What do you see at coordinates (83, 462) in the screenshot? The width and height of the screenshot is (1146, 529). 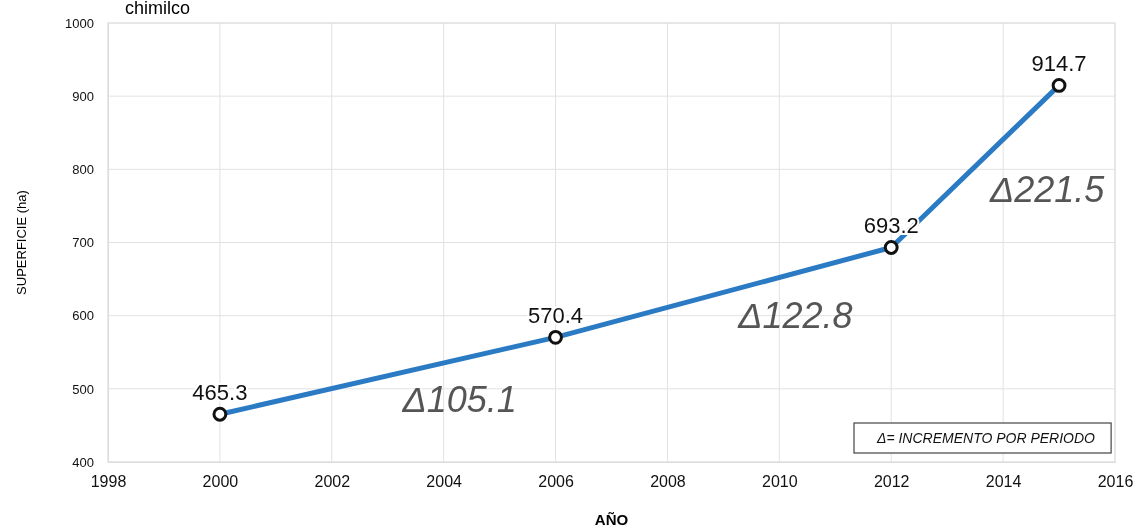 I see `y-tick-label: 400` at bounding box center [83, 462].